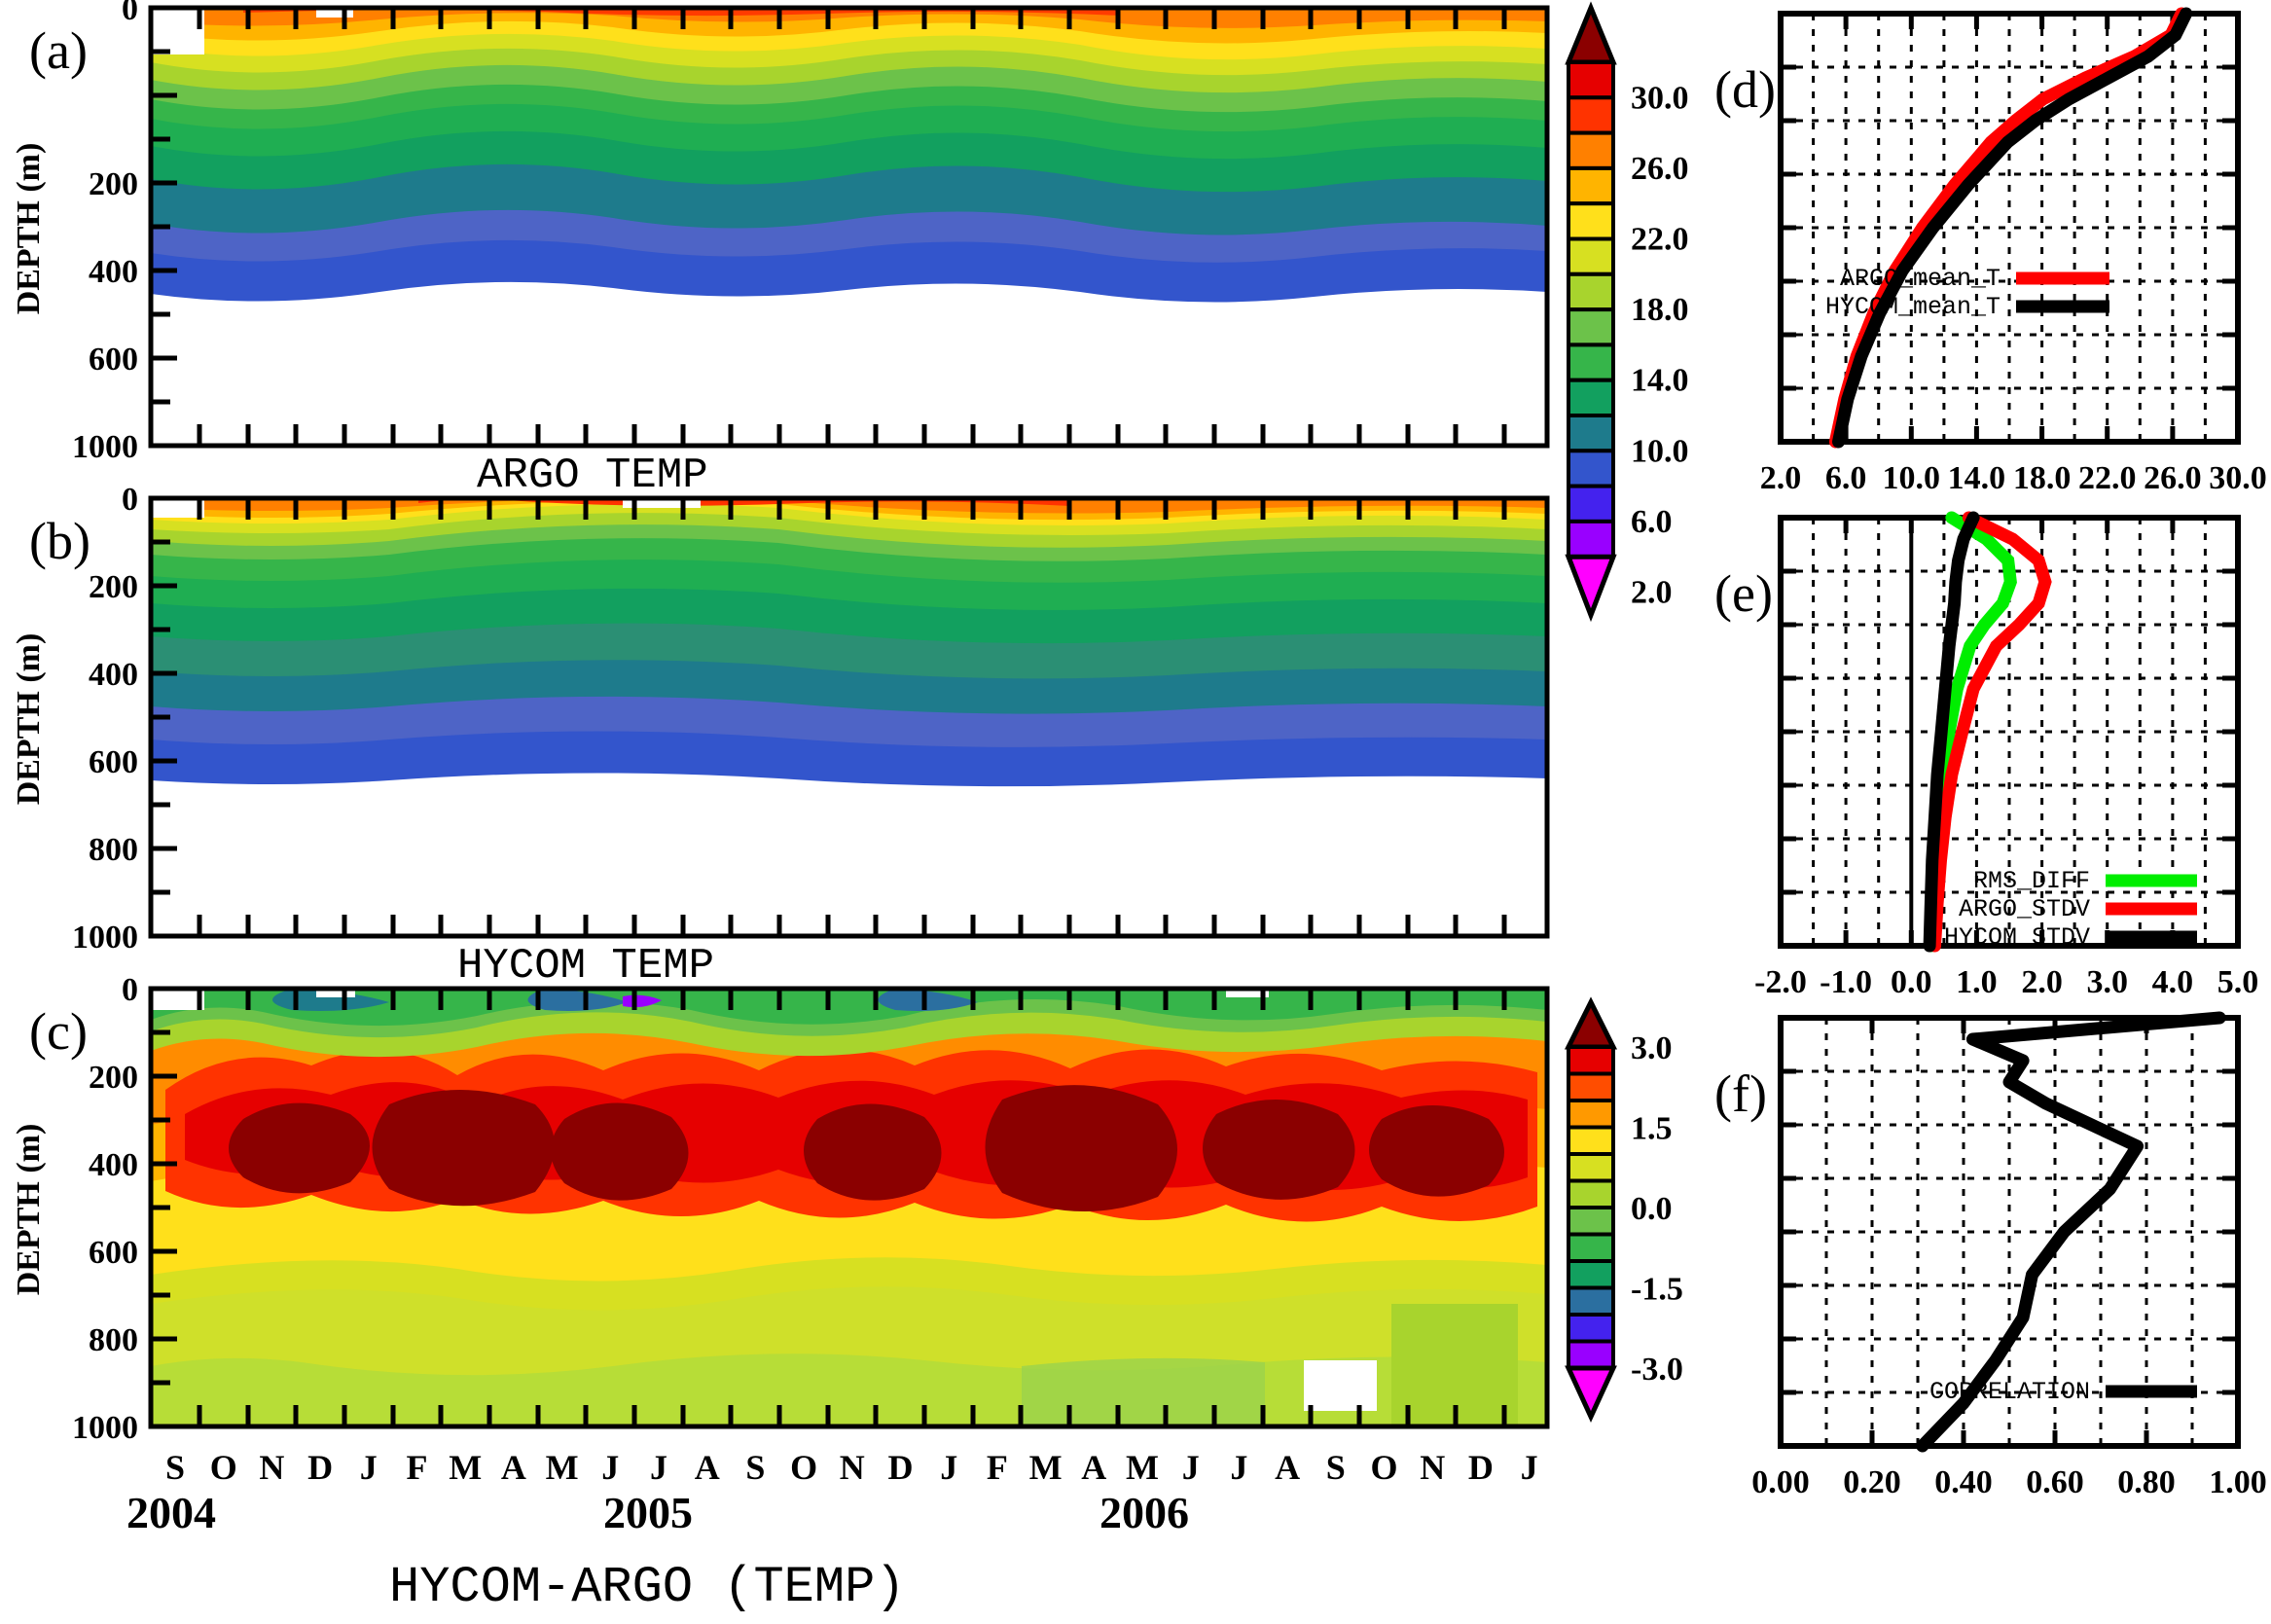 The width and height of the screenshot is (2271, 1624). Describe the element at coordinates (648, 1512) in the screenshot. I see `year-label-2005: 2005` at that location.